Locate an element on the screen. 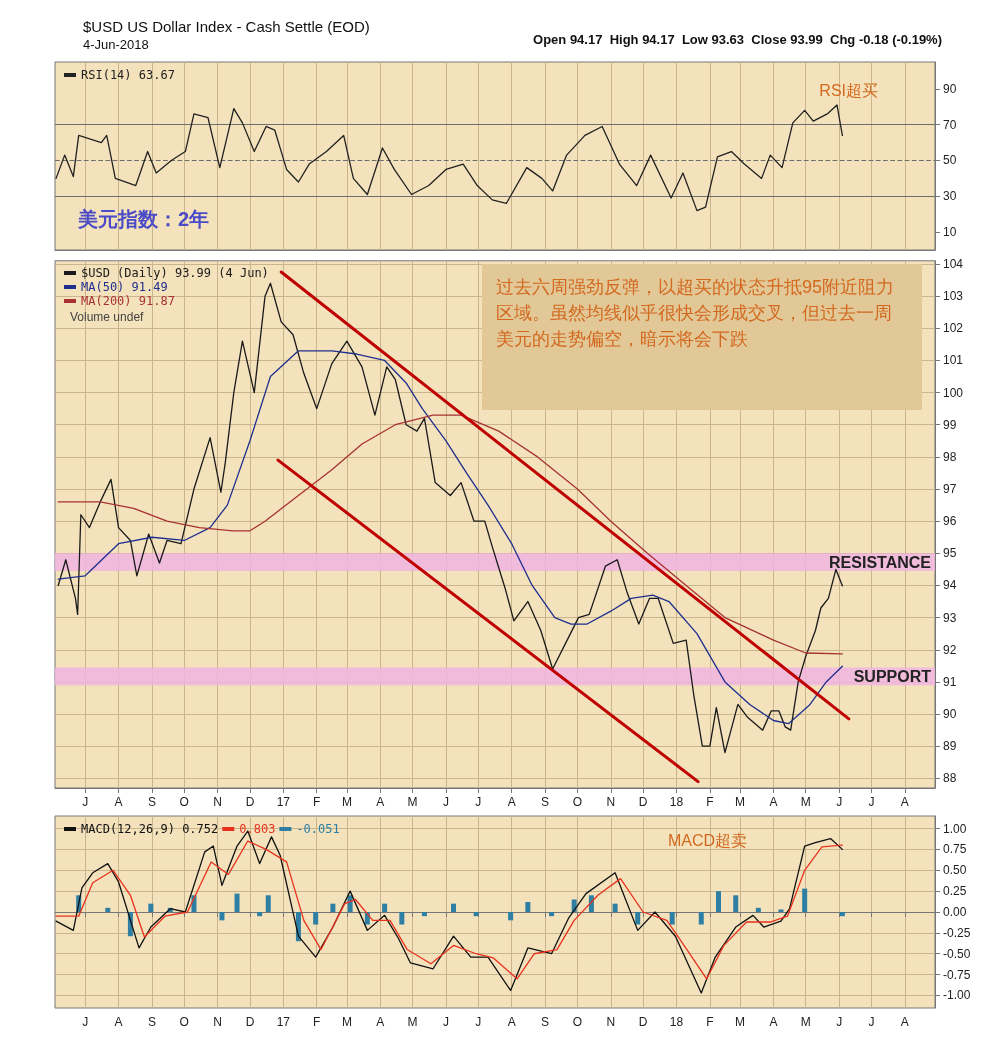 The image size is (990, 1045). y-tick-label: 91 is located at coordinates (950, 681).